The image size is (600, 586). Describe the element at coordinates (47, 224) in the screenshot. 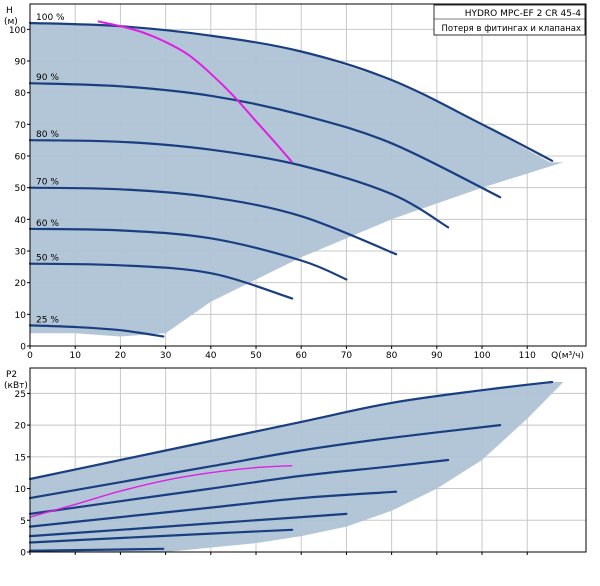

I see `speed-label-60: 60 %` at that location.